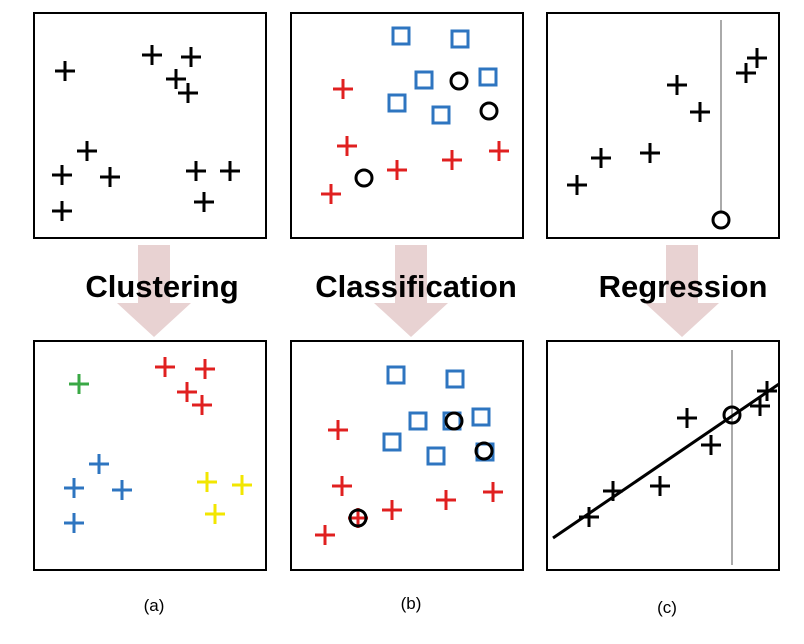 The height and width of the screenshot is (644, 804). I want to click on panel-clustering-output, so click(150, 455).